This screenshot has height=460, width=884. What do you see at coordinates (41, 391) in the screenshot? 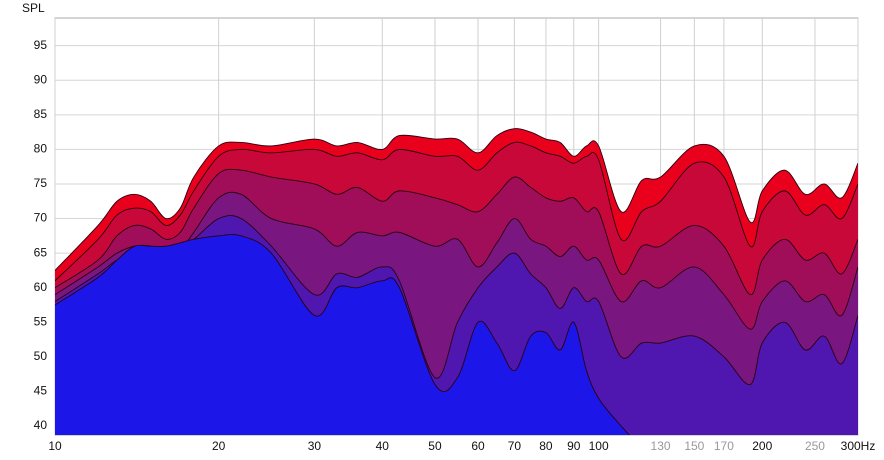
I see `y-tick-label: 45` at bounding box center [41, 391].